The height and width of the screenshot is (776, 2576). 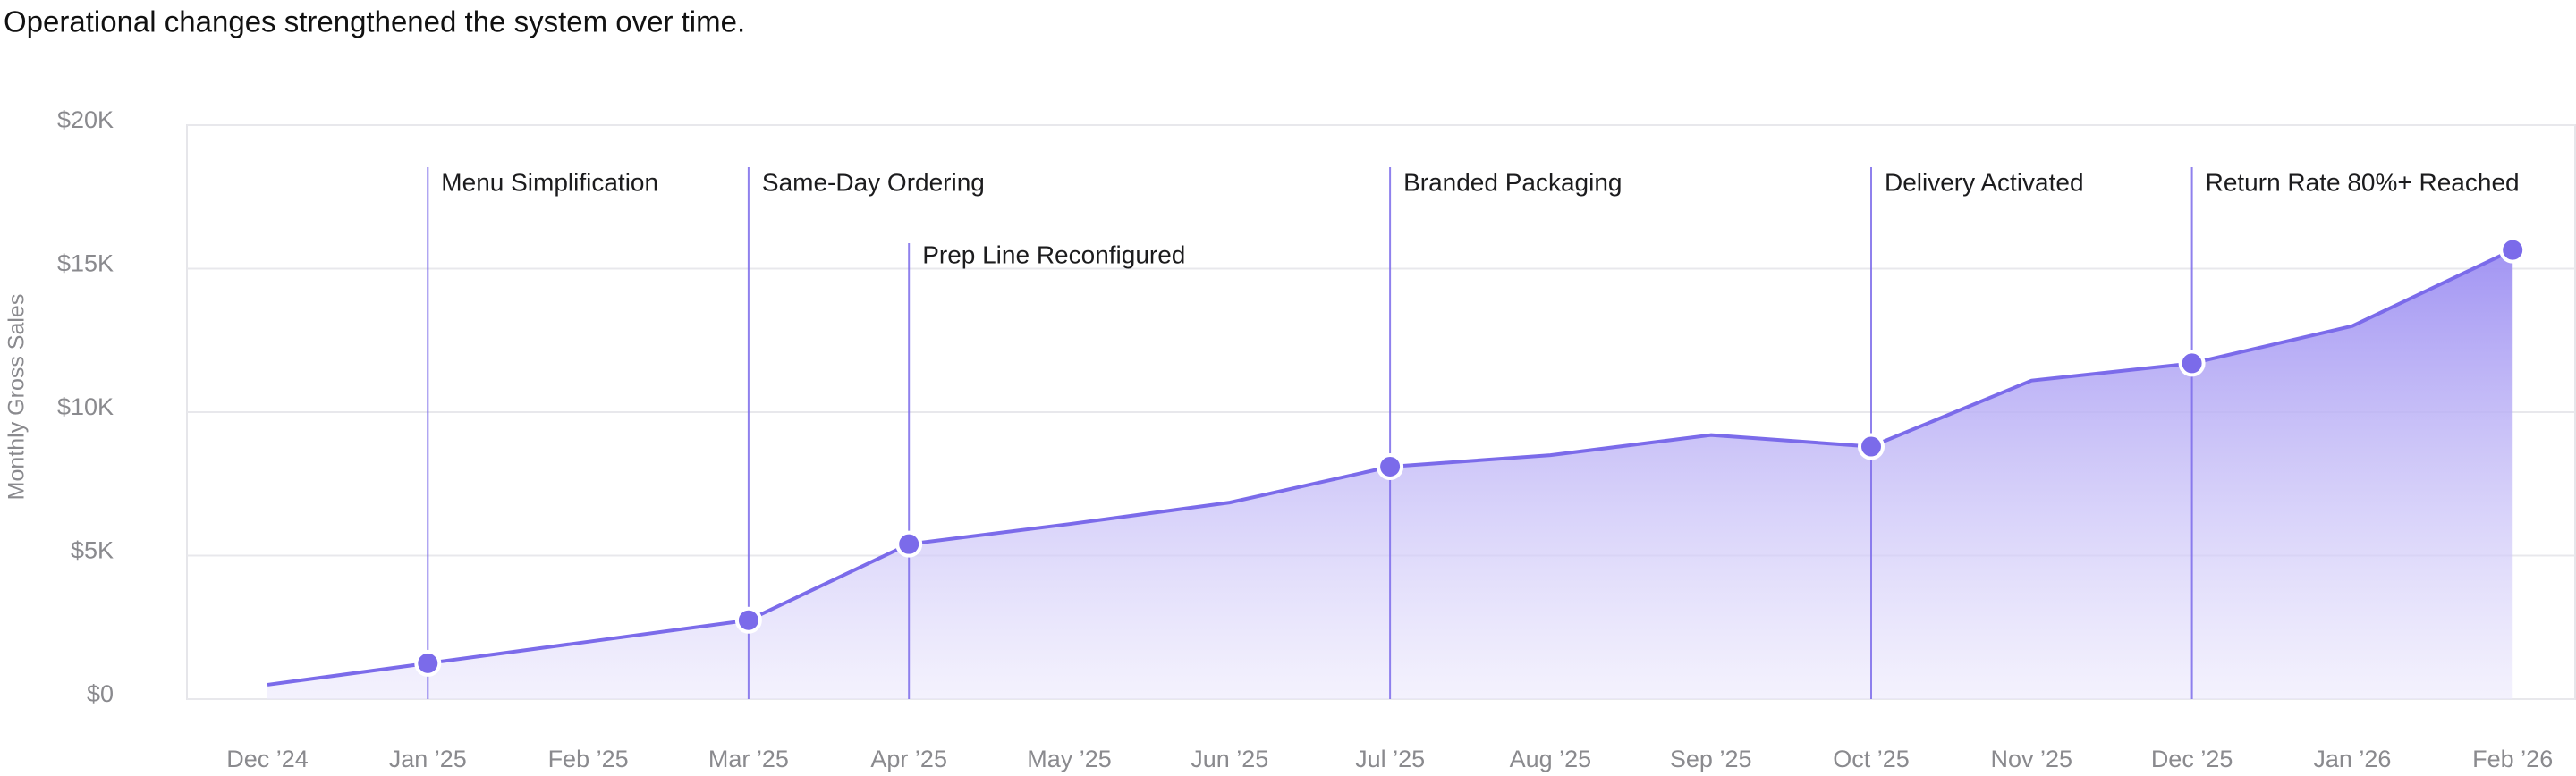 What do you see at coordinates (100, 693) in the screenshot?
I see `y-tick-label: $0` at bounding box center [100, 693].